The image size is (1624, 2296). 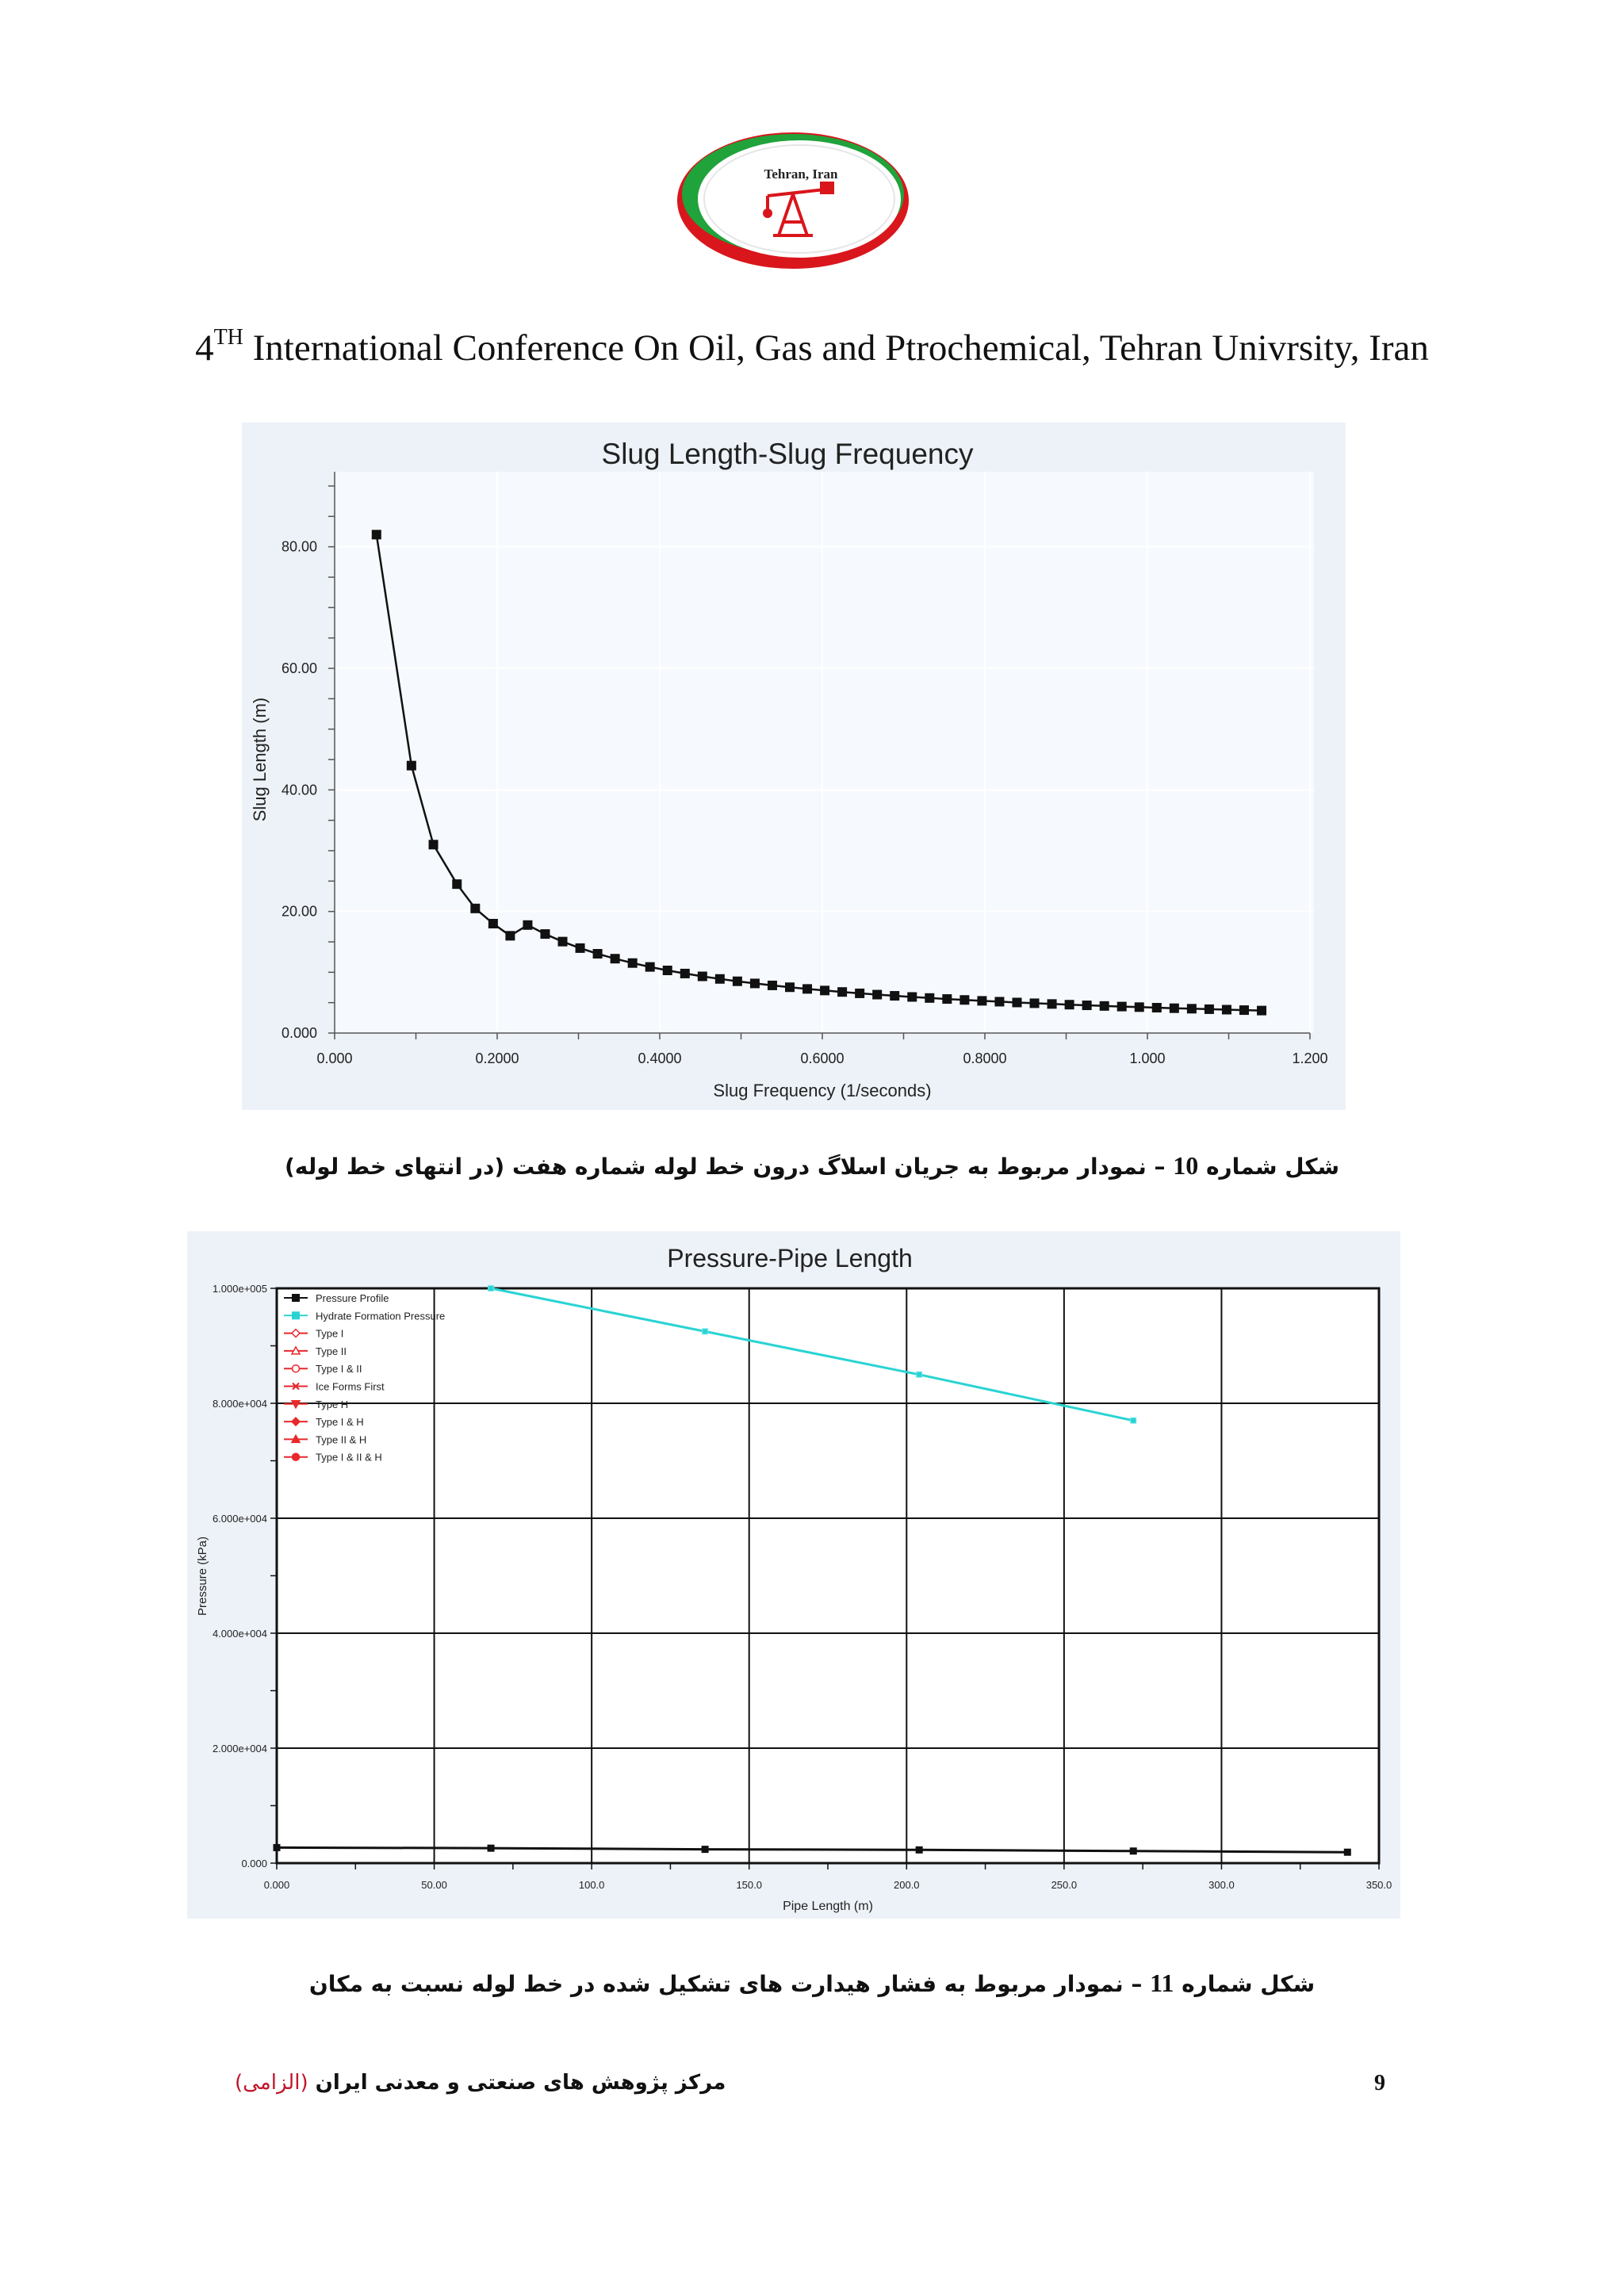 What do you see at coordinates (349, 1458) in the screenshot?
I see `legend-label: Type I & II & H` at bounding box center [349, 1458].